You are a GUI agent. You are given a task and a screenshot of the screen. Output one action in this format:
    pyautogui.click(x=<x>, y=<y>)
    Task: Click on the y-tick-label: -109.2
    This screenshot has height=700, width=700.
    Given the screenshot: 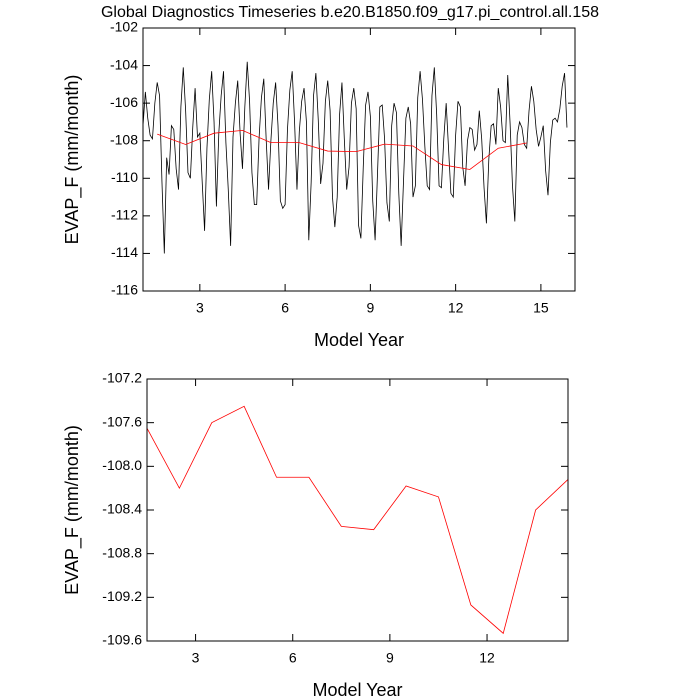 What is the action you would take?
    pyautogui.click(x=122, y=596)
    